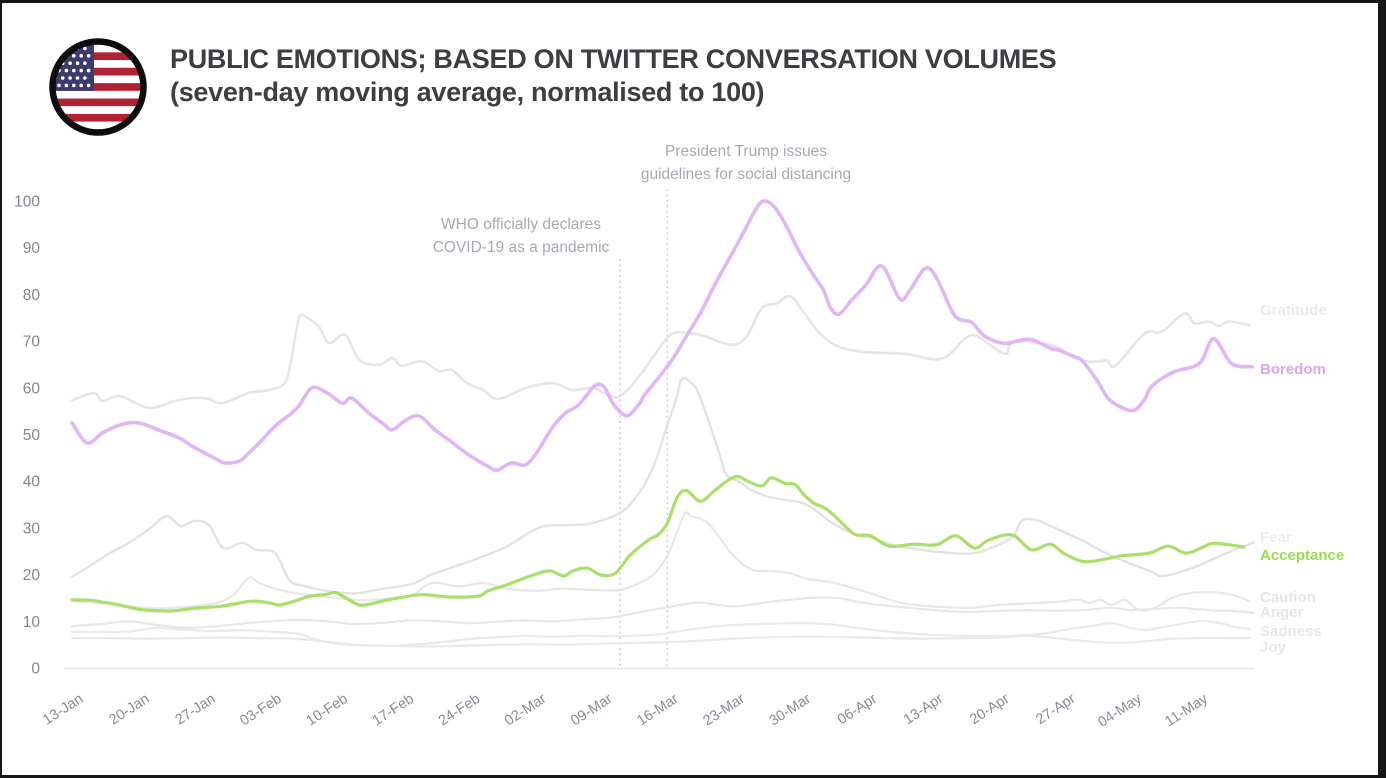 The image size is (1386, 778). What do you see at coordinates (32, 435) in the screenshot?
I see `y-tick-label: 50` at bounding box center [32, 435].